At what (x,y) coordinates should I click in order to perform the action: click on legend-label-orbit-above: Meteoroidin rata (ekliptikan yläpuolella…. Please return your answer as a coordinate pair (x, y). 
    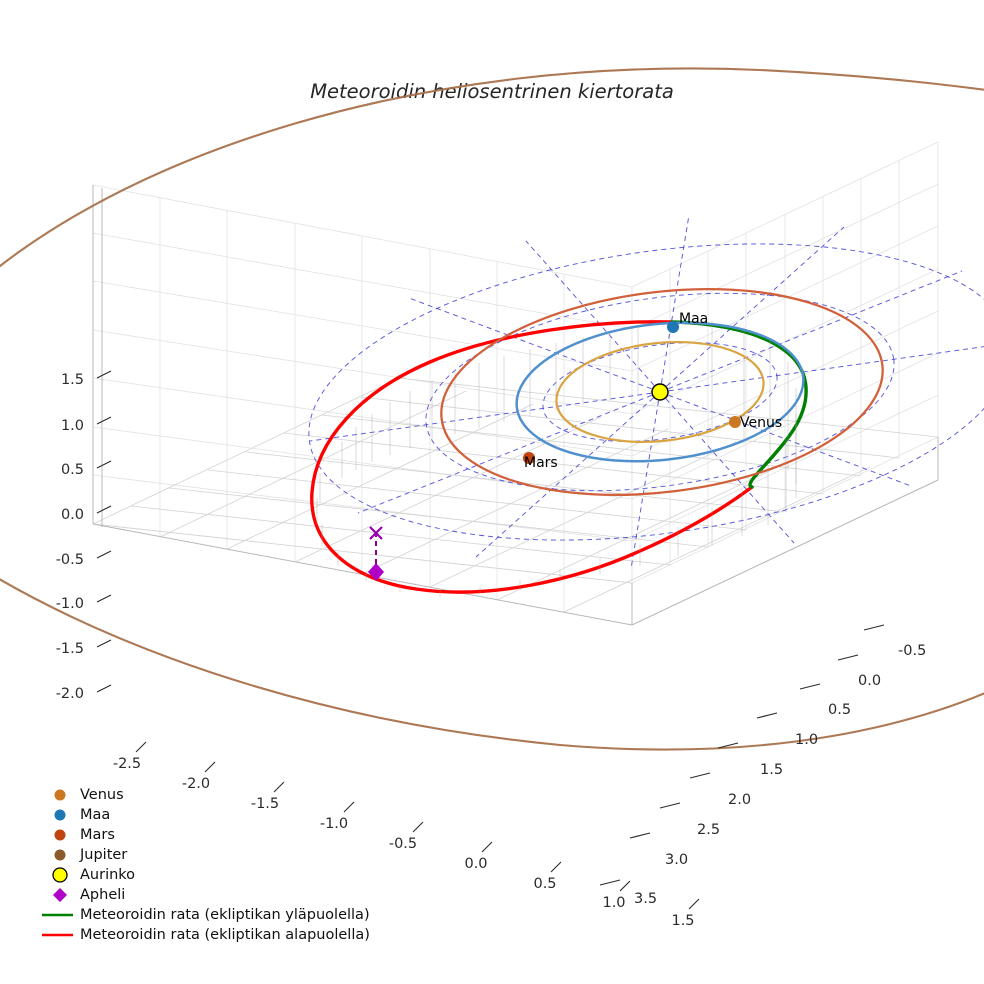
    Looking at the image, I should click on (225, 915).